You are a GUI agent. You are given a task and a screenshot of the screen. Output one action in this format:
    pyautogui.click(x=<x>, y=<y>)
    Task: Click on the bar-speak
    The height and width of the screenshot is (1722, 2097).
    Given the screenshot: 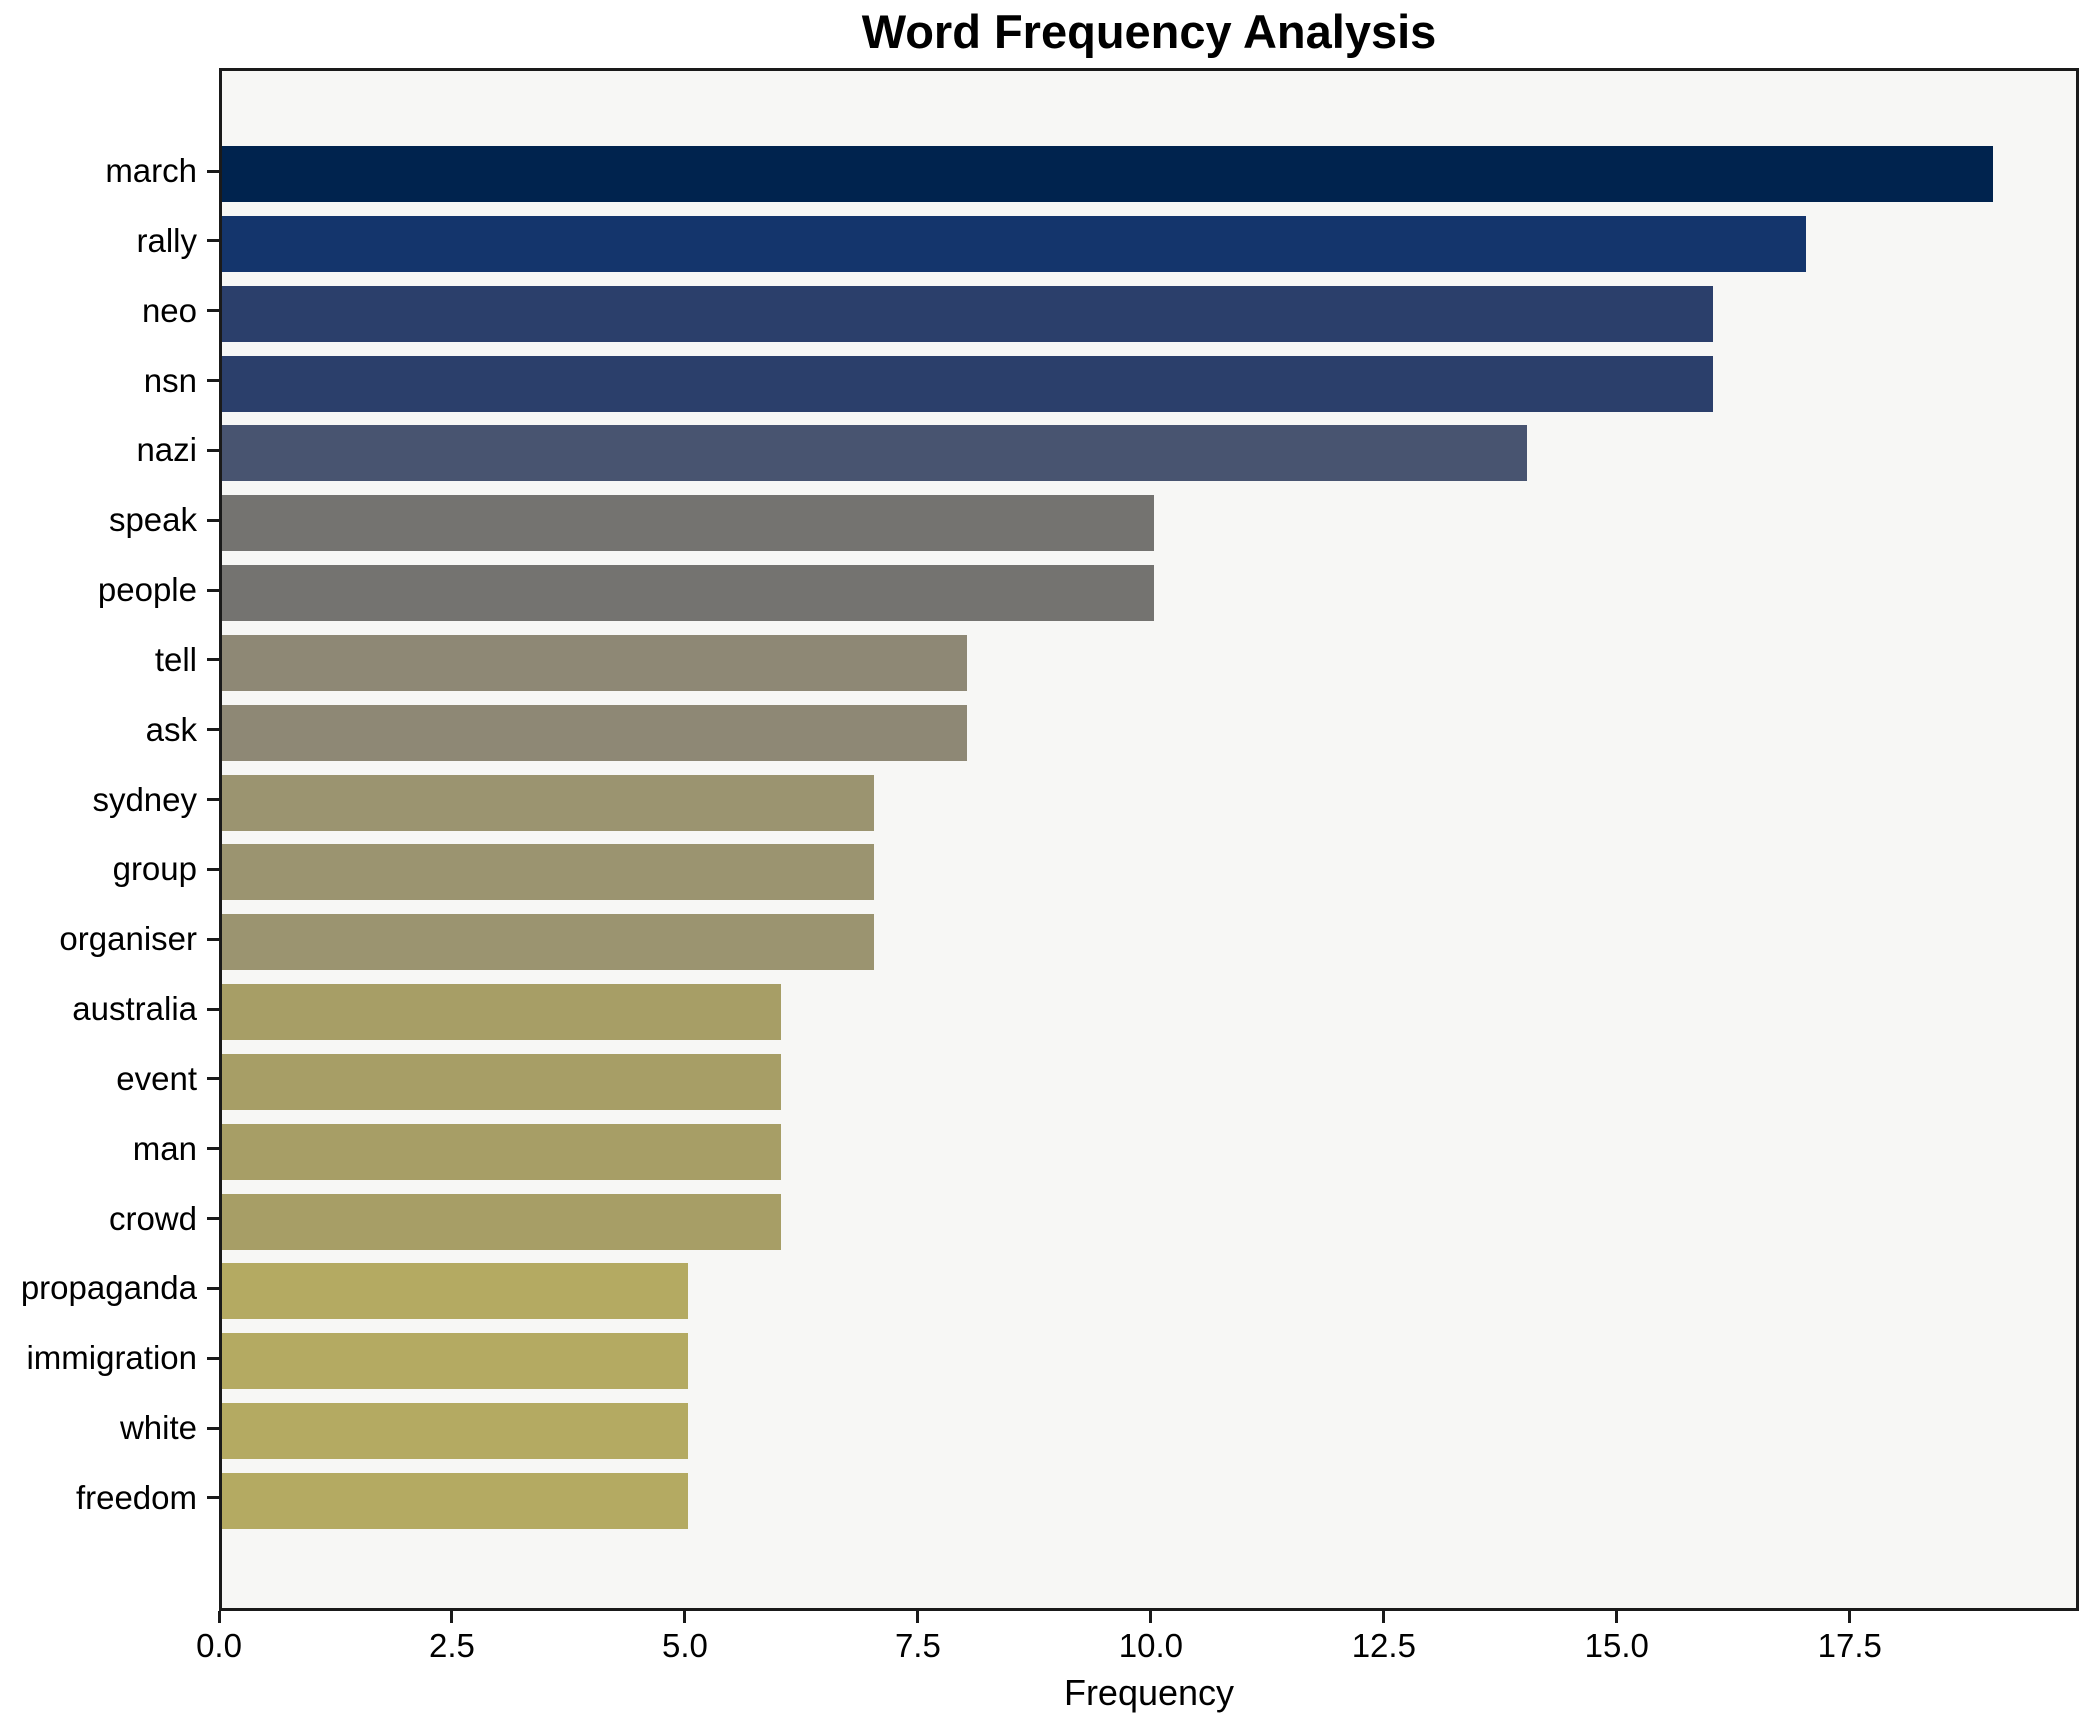 What is the action you would take?
    pyautogui.click(x=688, y=523)
    